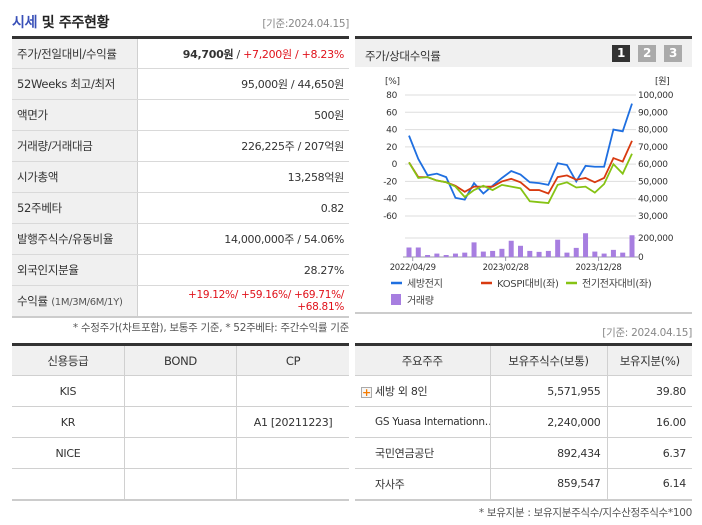 The image size is (702, 525). What do you see at coordinates (523, 453) in the screenshot?
I see `table-row: 국민연금공단 892,434 6.37` at bounding box center [523, 453].